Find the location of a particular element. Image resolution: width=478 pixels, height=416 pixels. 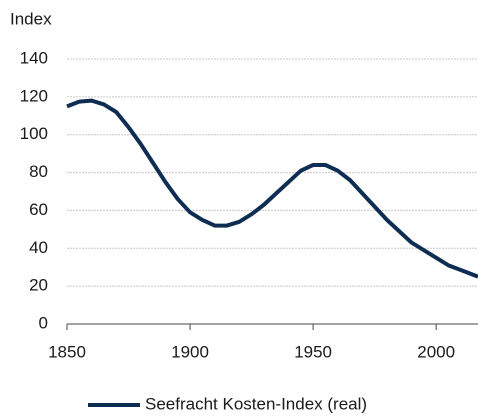

x-tick-label: 1900 is located at coordinates (190, 351).